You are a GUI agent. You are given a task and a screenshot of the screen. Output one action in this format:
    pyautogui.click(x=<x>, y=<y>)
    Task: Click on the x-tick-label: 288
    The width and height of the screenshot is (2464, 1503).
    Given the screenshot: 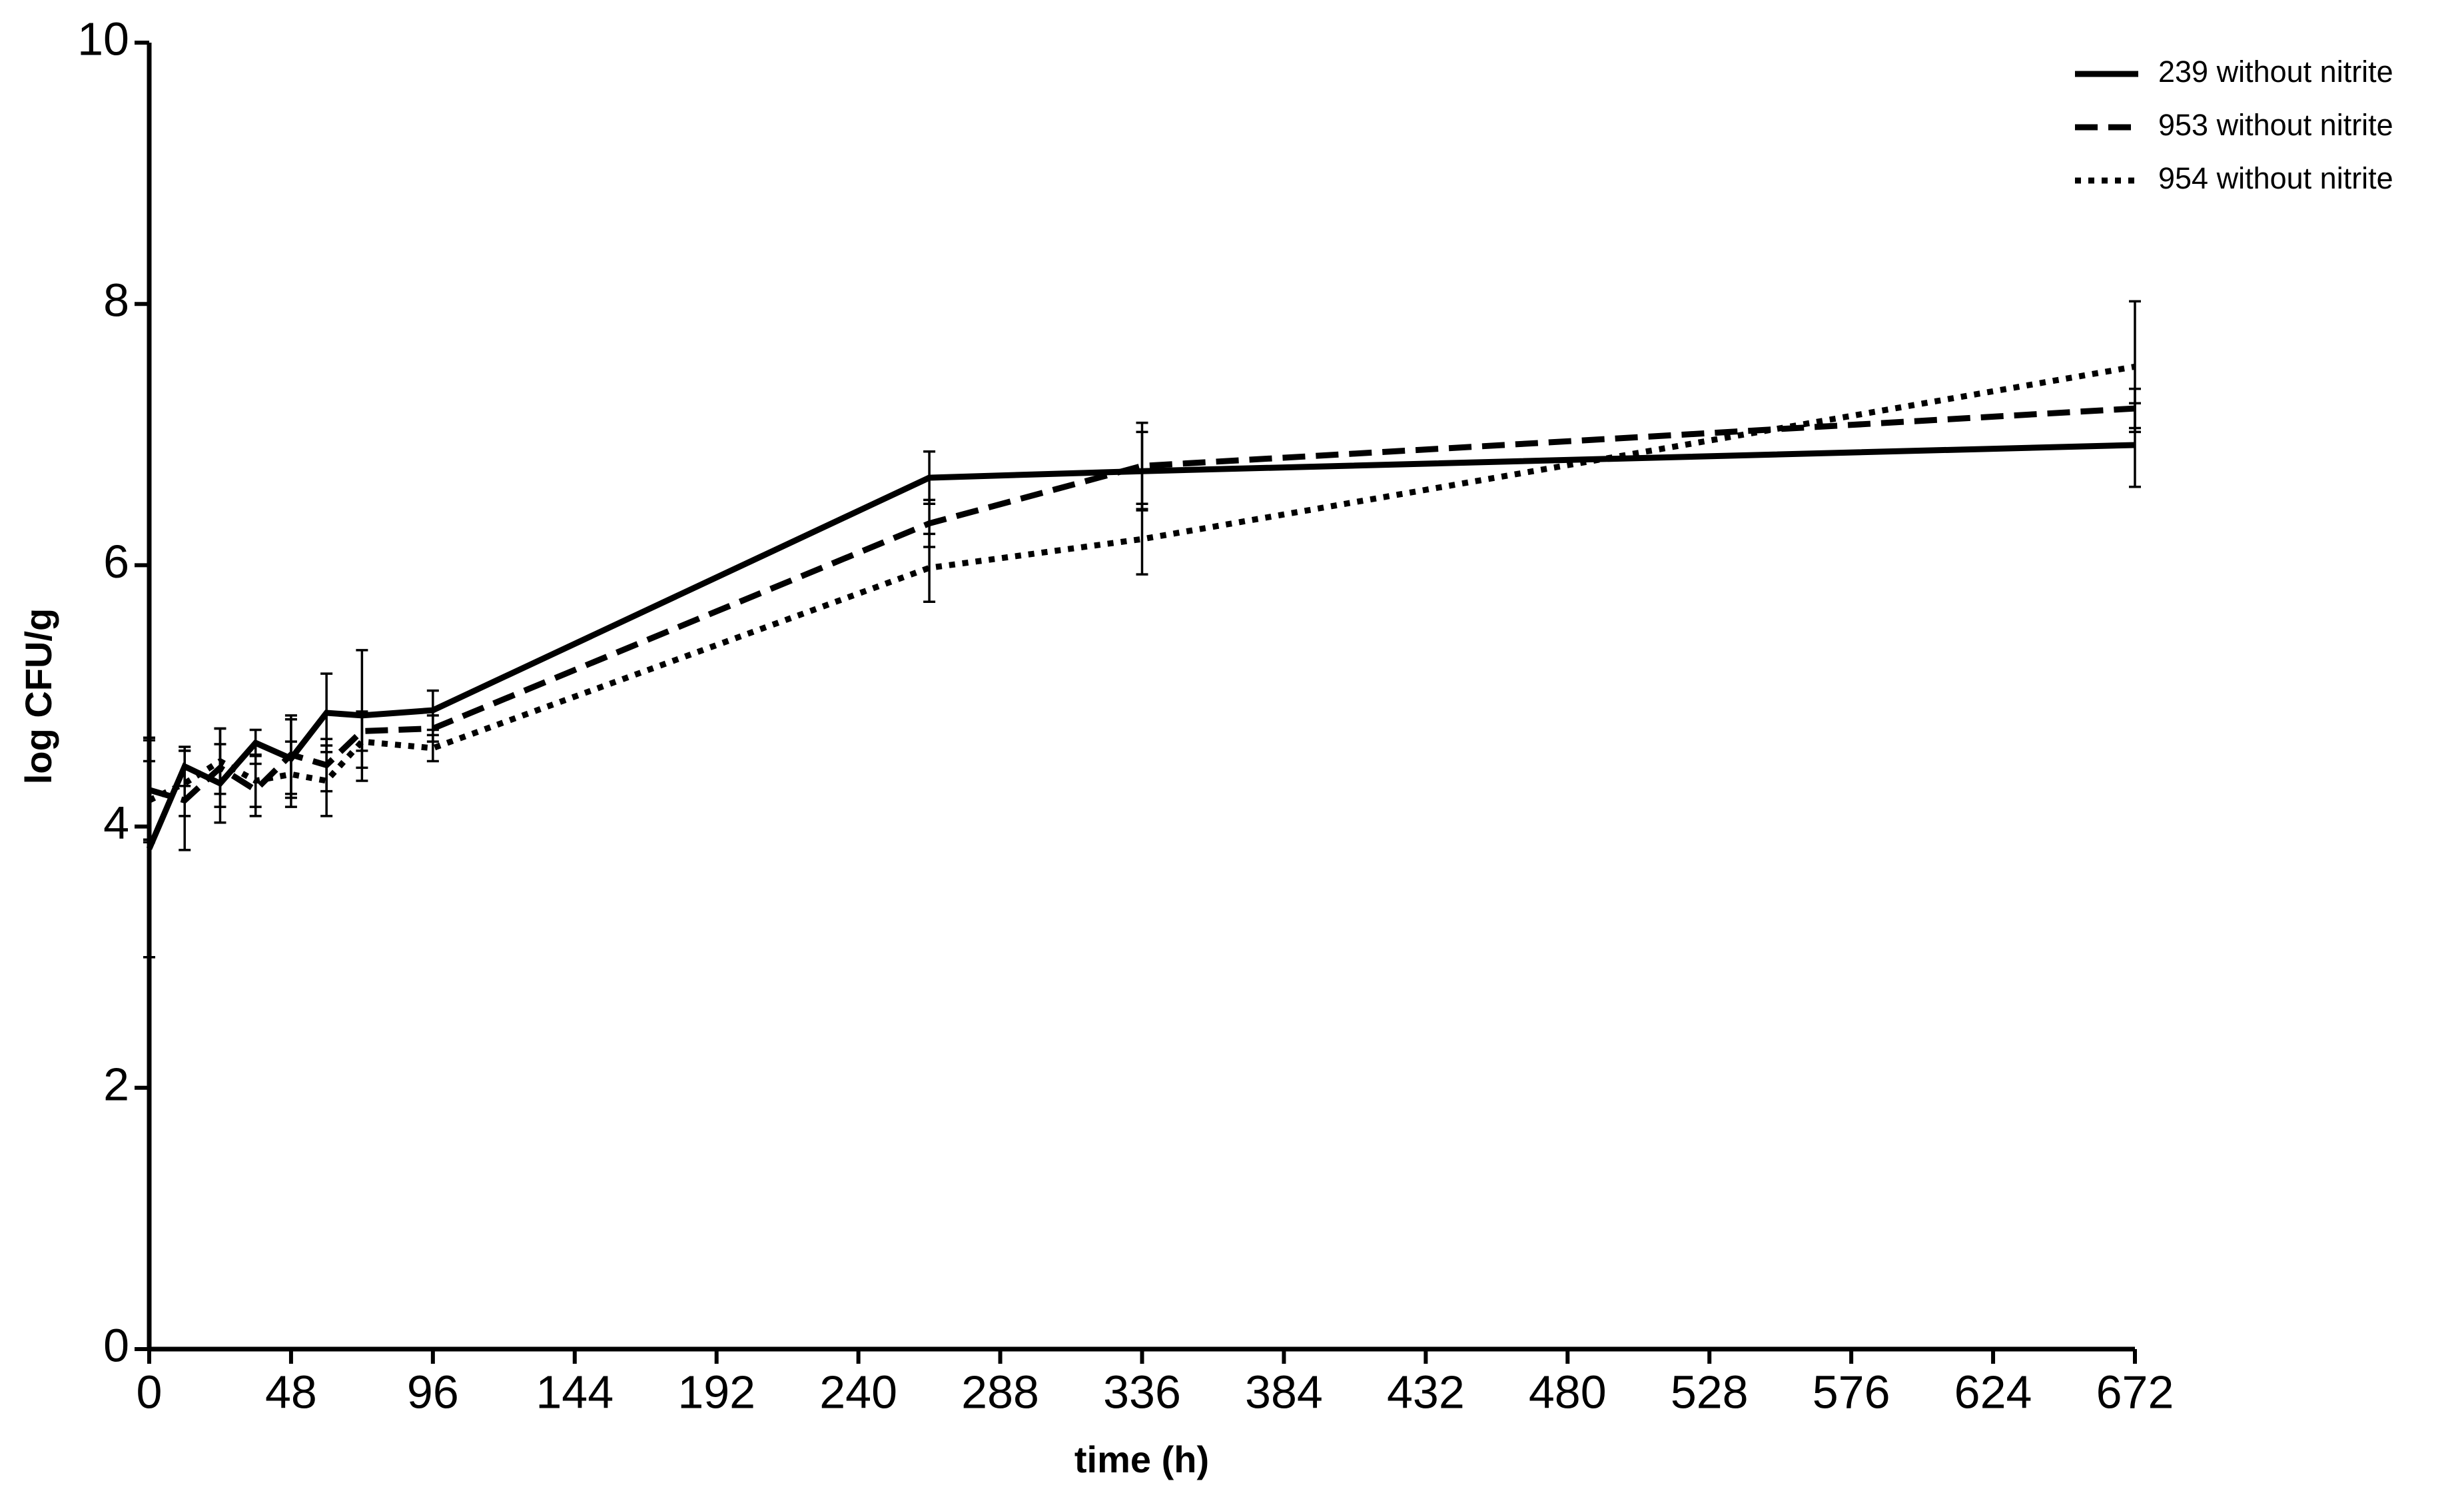 What is the action you would take?
    pyautogui.click(x=1000, y=1392)
    